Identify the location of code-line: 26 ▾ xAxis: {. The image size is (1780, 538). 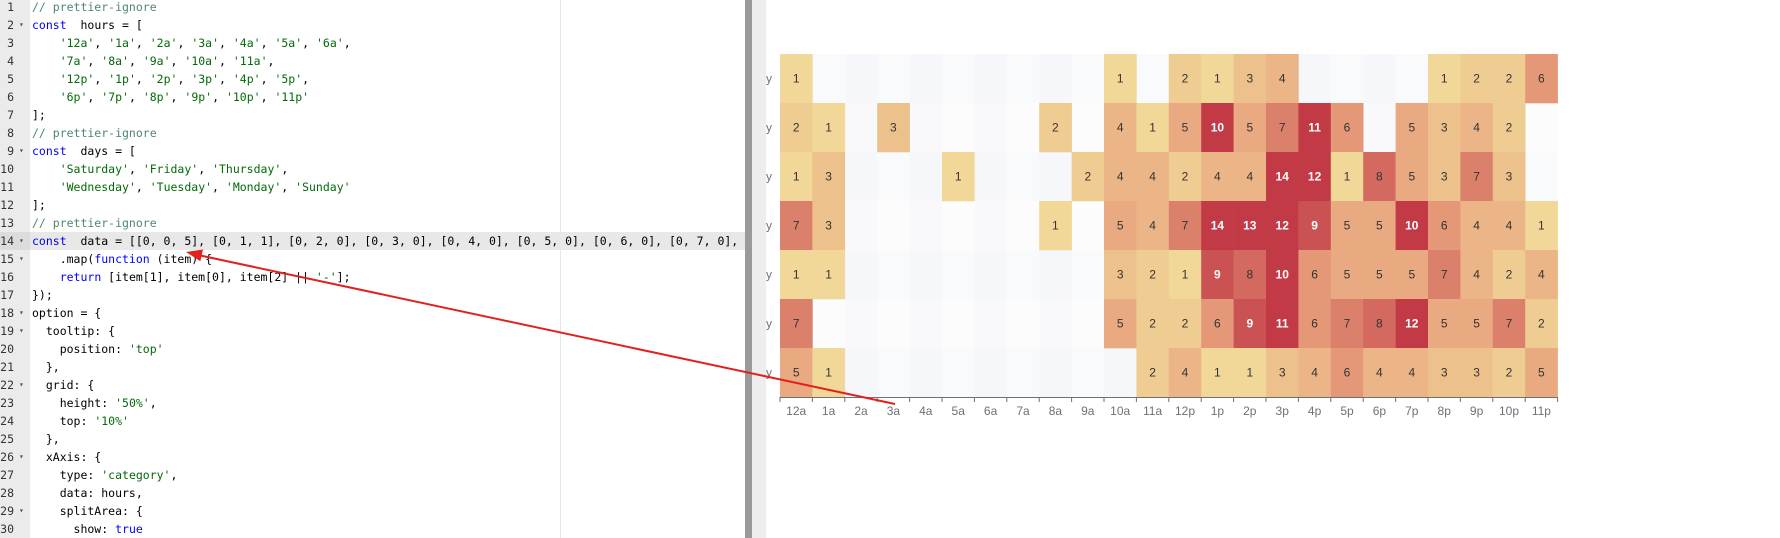
(372, 457).